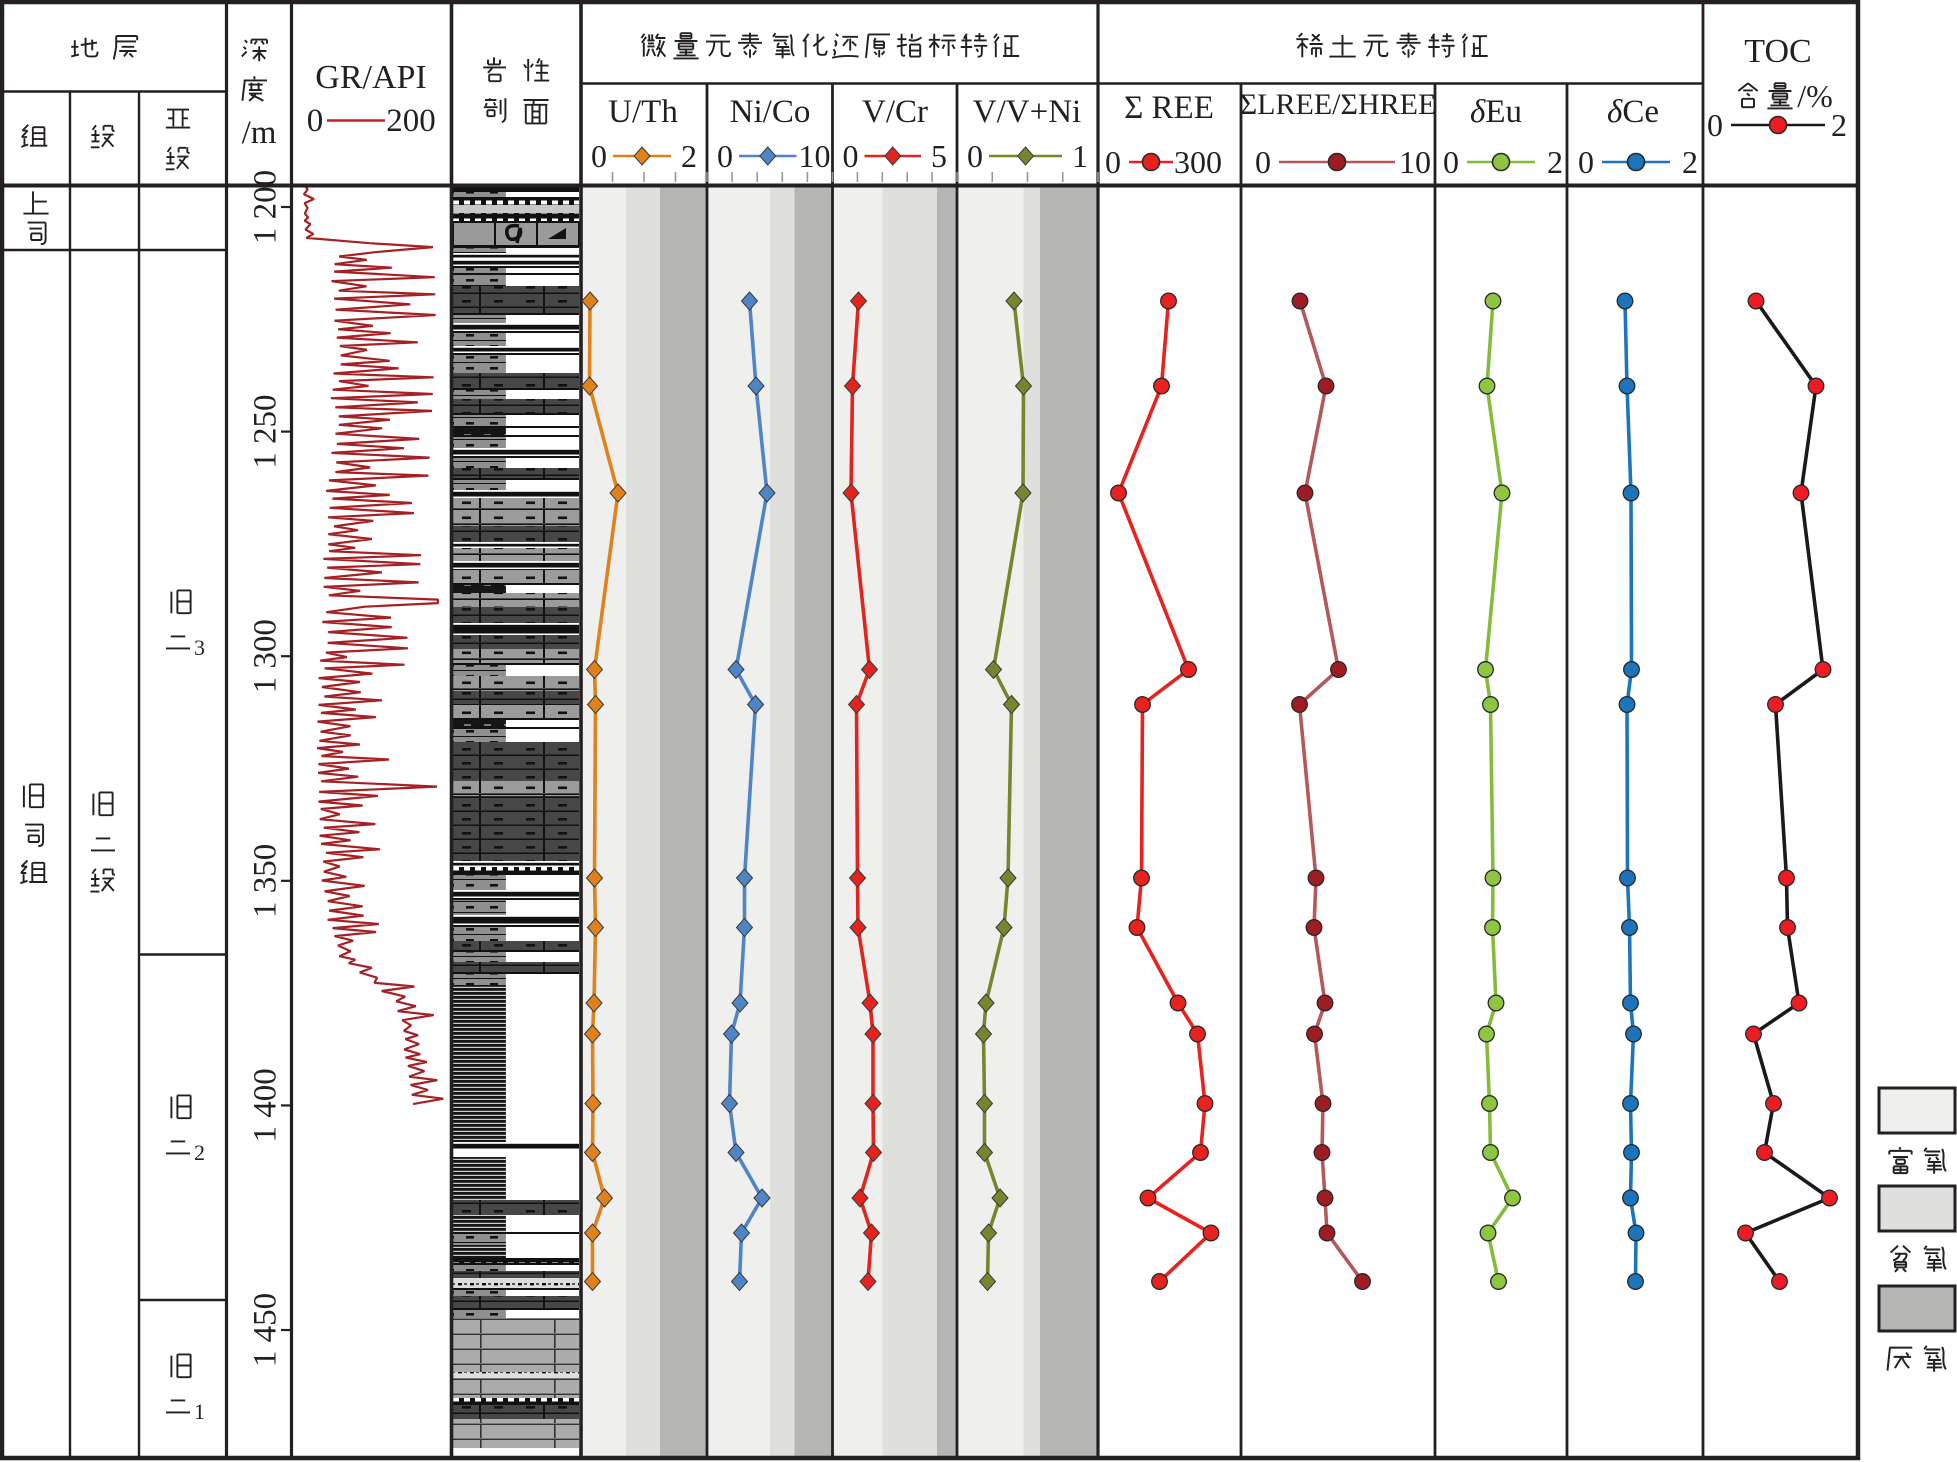 The height and width of the screenshot is (1462, 1957). What do you see at coordinates (643, 112) in the screenshot?
I see `svg-text: U/Th` at bounding box center [643, 112].